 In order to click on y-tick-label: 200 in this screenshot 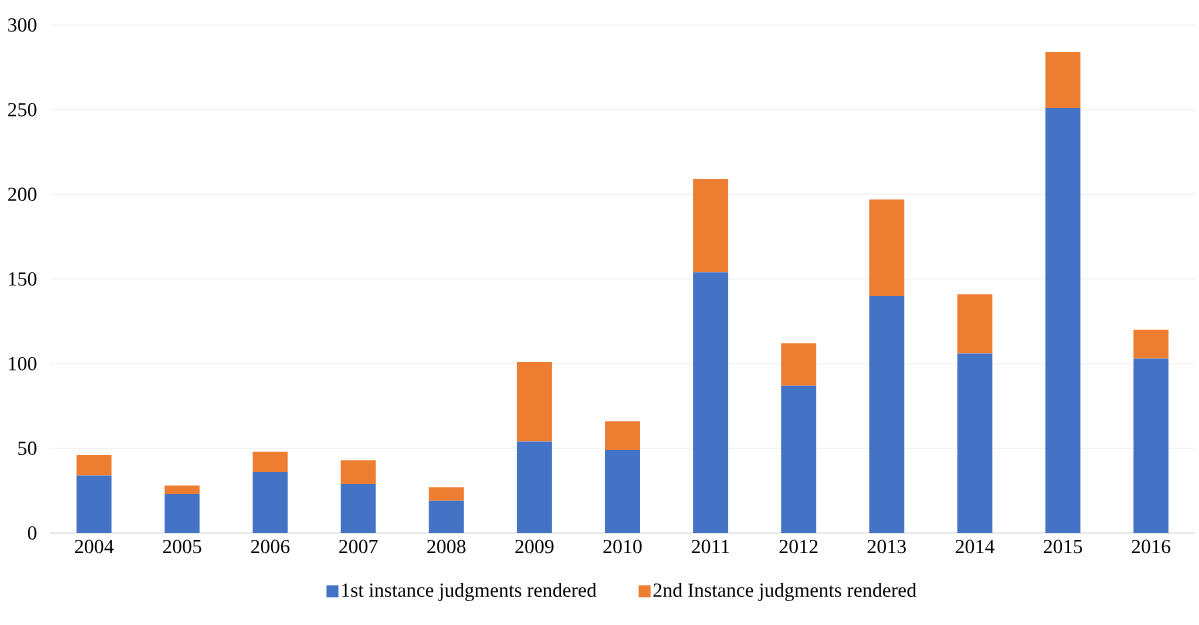, I will do `click(22, 194)`.